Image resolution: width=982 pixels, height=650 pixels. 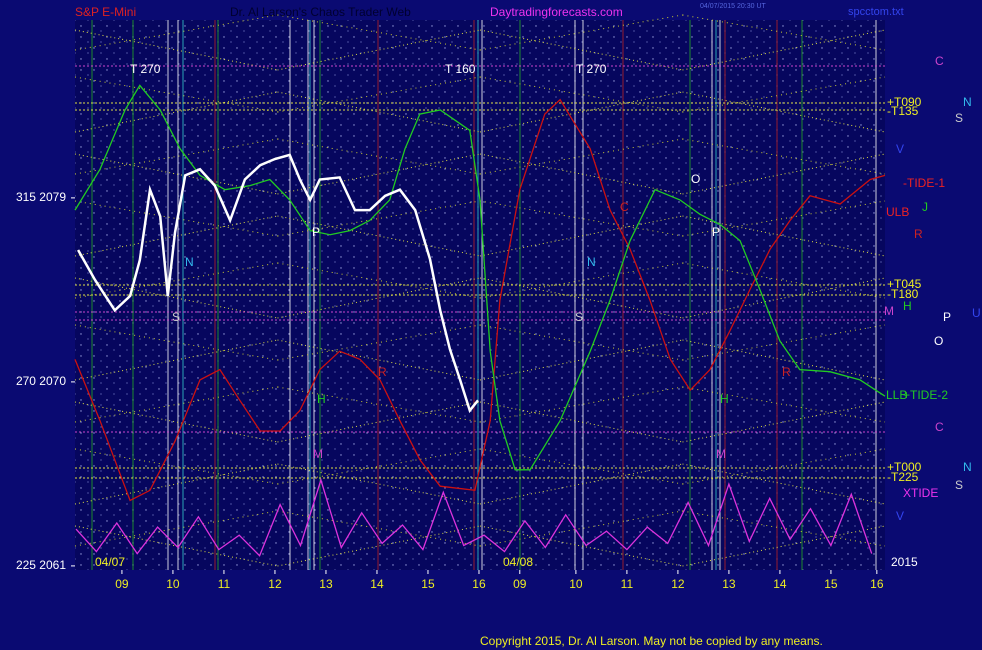 What do you see at coordinates (695, 179) in the screenshot?
I see `annotation: O` at bounding box center [695, 179].